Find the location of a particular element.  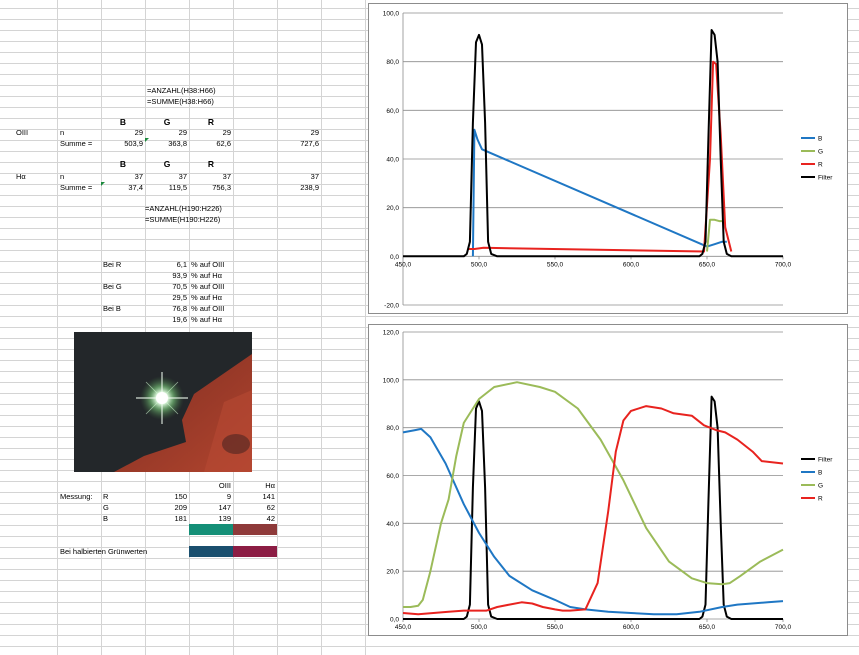

series-line-r is located at coordinates (593, 510).